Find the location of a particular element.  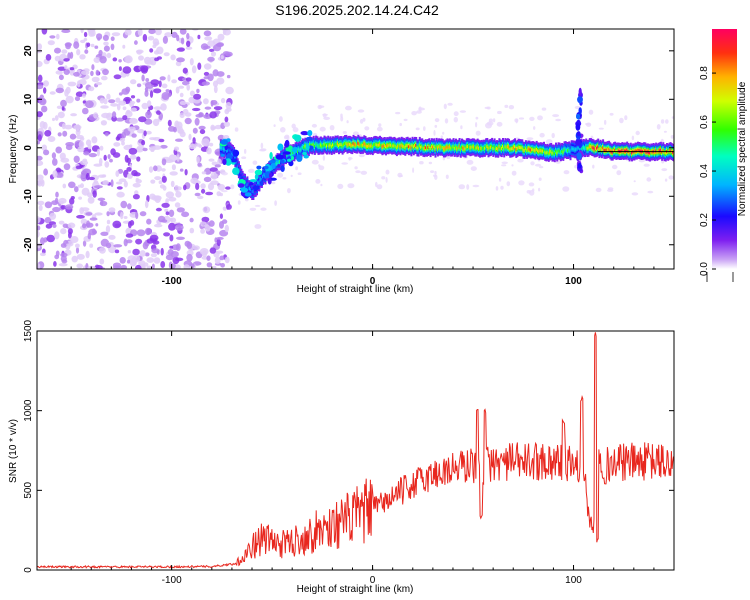

x-tick-label: 100 is located at coordinates (573, 580).